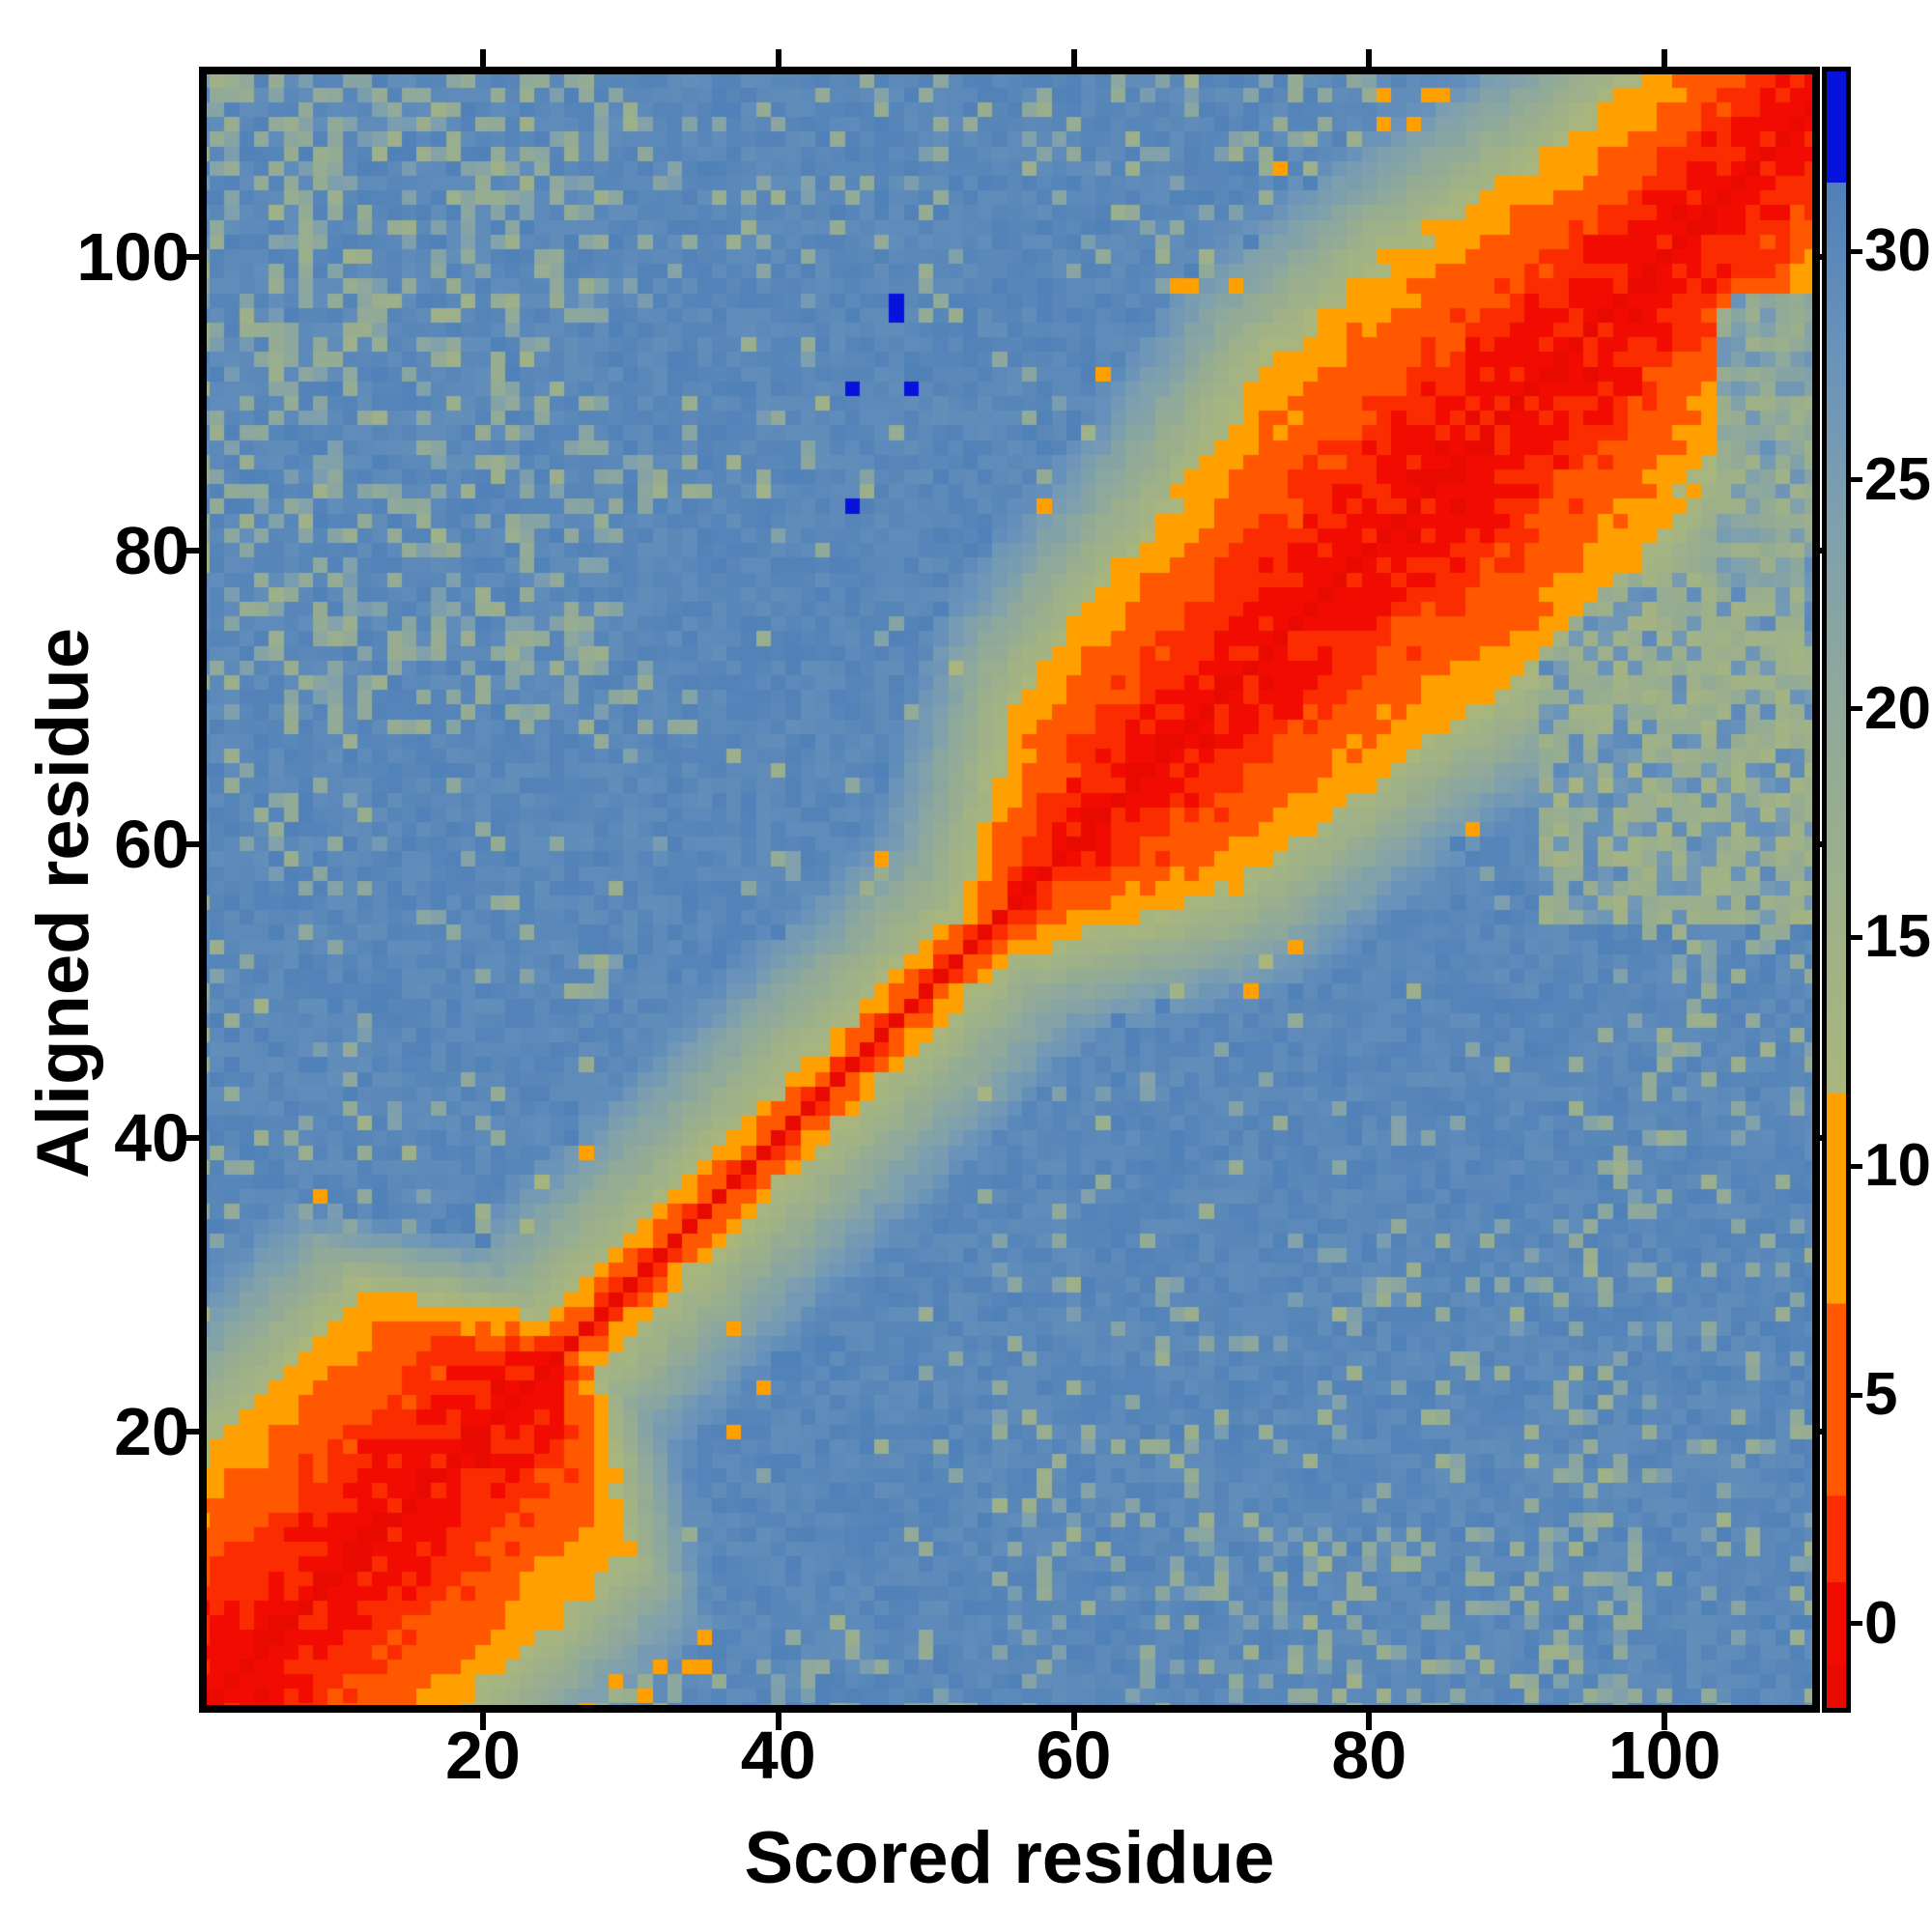  I want to click on colorbar-tick-label: 25, so click(1897, 479).